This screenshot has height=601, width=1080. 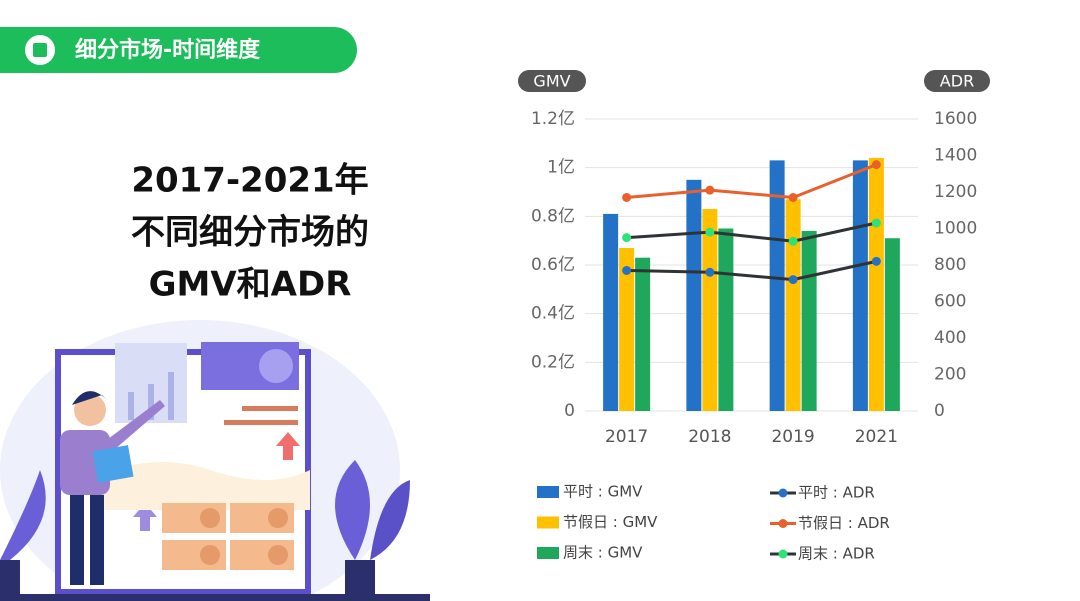 I want to click on x-tick-label: 2019, so click(x=792, y=437).